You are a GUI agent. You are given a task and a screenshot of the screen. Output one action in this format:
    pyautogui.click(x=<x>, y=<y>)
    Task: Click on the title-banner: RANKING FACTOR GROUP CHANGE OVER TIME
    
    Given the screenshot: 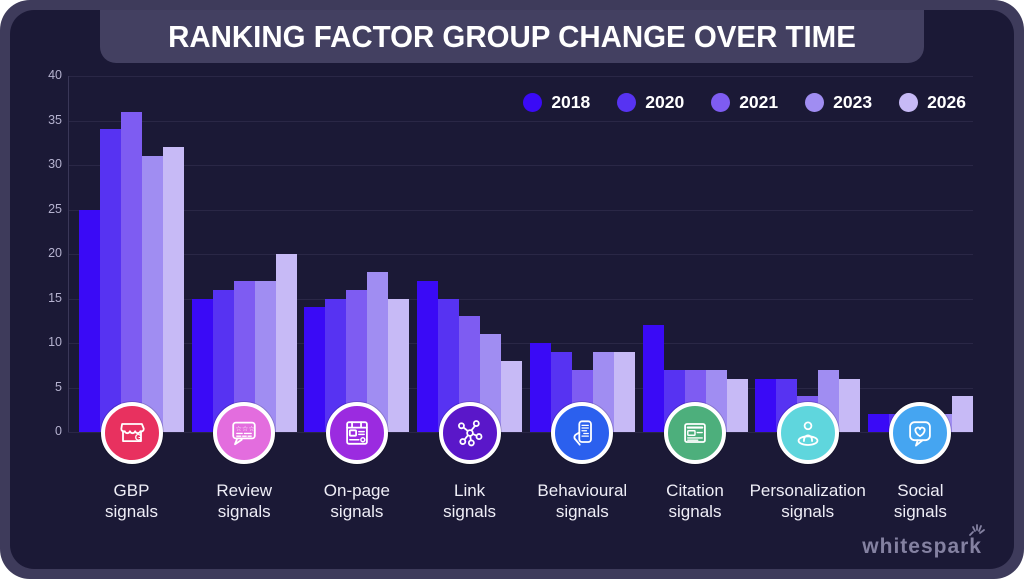 What is the action you would take?
    pyautogui.click(x=512, y=36)
    